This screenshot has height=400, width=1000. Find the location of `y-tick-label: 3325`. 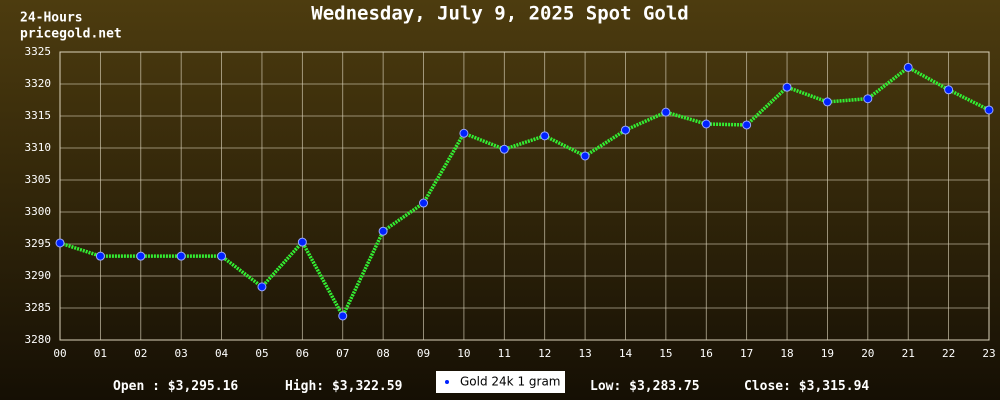

y-tick-label: 3325 is located at coordinates (38, 51).